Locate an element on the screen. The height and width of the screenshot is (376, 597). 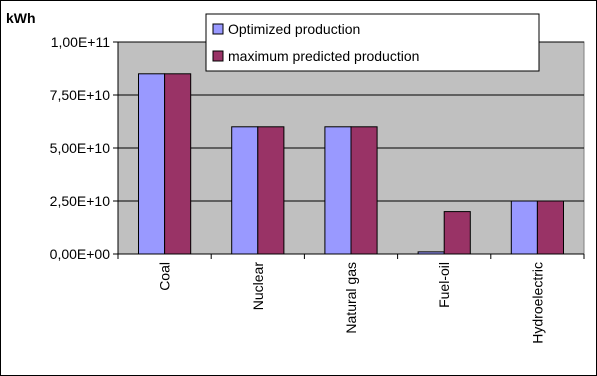
y-tick-labels: 0,00E+00 2,50E+10 5,00E+10 7,50E+10 1,00E+11 is located at coordinates (80, 148).